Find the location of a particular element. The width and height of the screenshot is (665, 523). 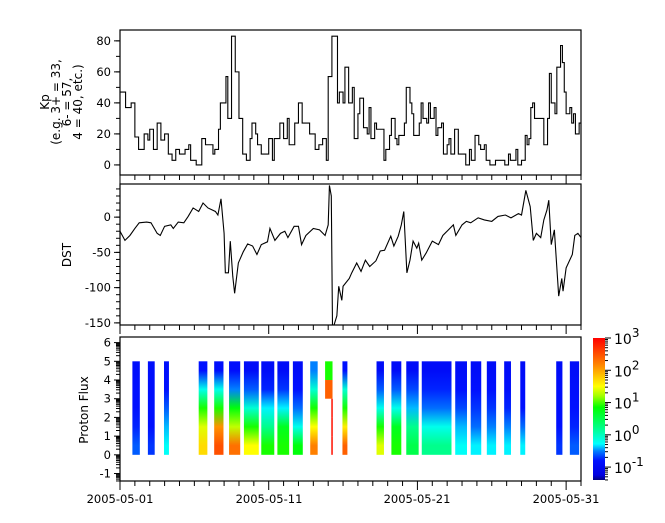

colorbar: 10⁻¹ 10⁰ 10¹ 10² 10³ is located at coordinates (618, 403).